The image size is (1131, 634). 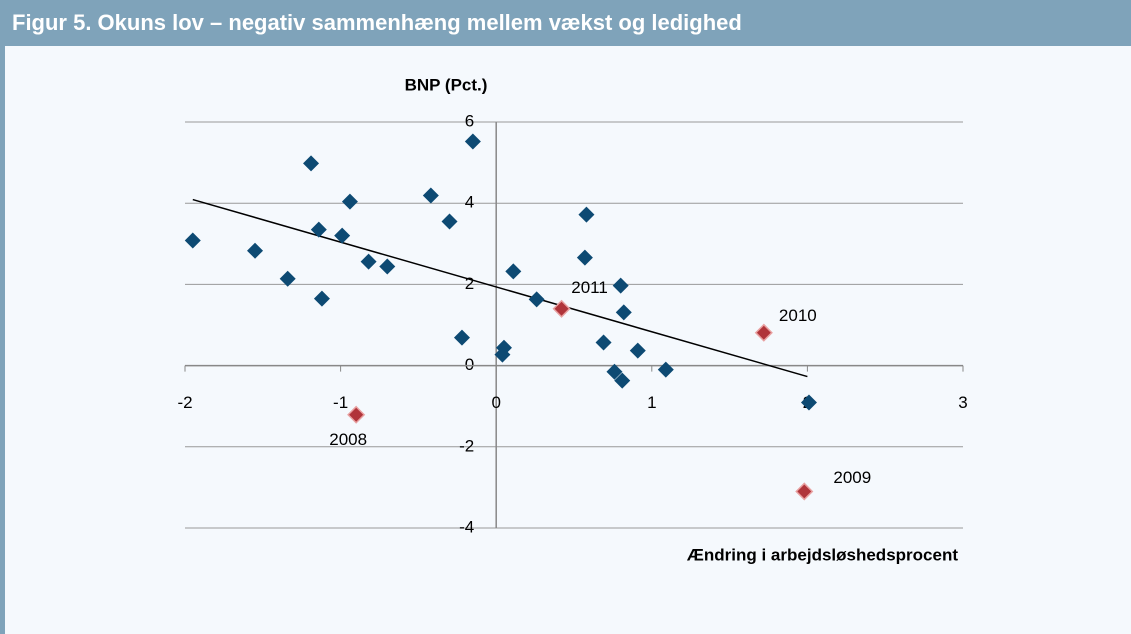 I want to click on point-label: 2011, so click(x=589, y=287).